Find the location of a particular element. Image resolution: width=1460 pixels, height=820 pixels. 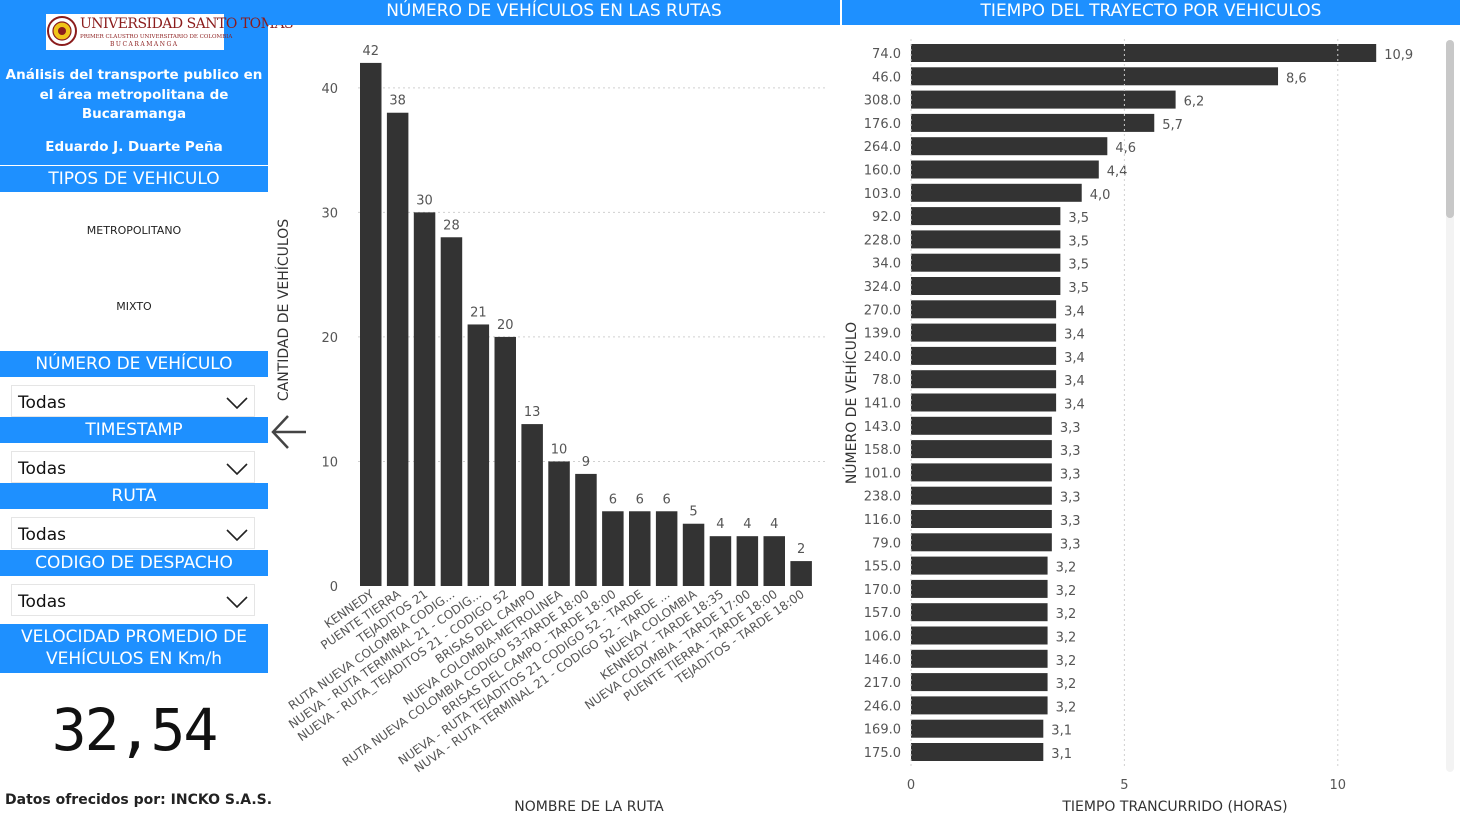

logo-name: UNIVERSIDAD SANTO TOMAS is located at coordinates (187, 24).